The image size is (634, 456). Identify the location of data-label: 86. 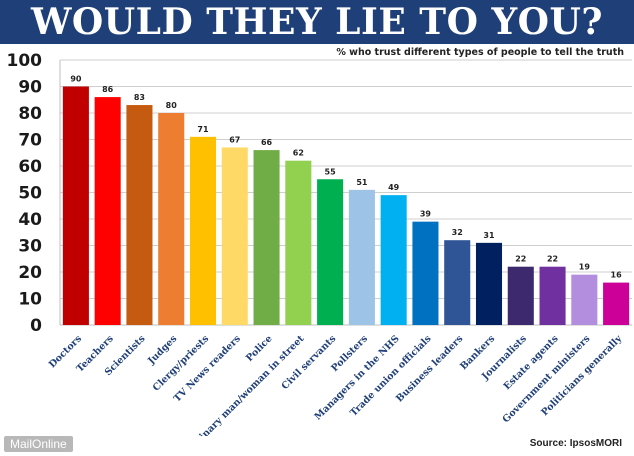
(108, 89).